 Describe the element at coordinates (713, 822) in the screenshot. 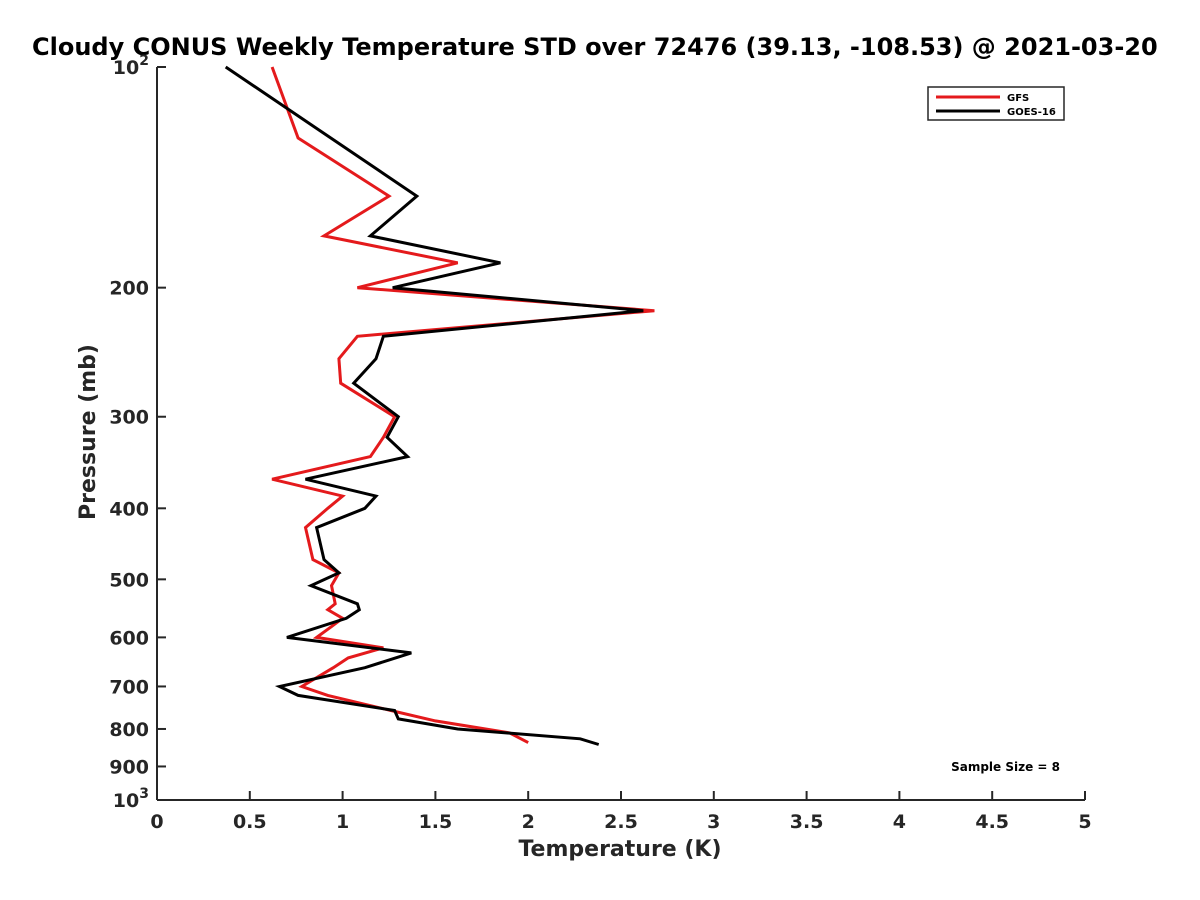

I see `x-tick-label: 3` at that location.